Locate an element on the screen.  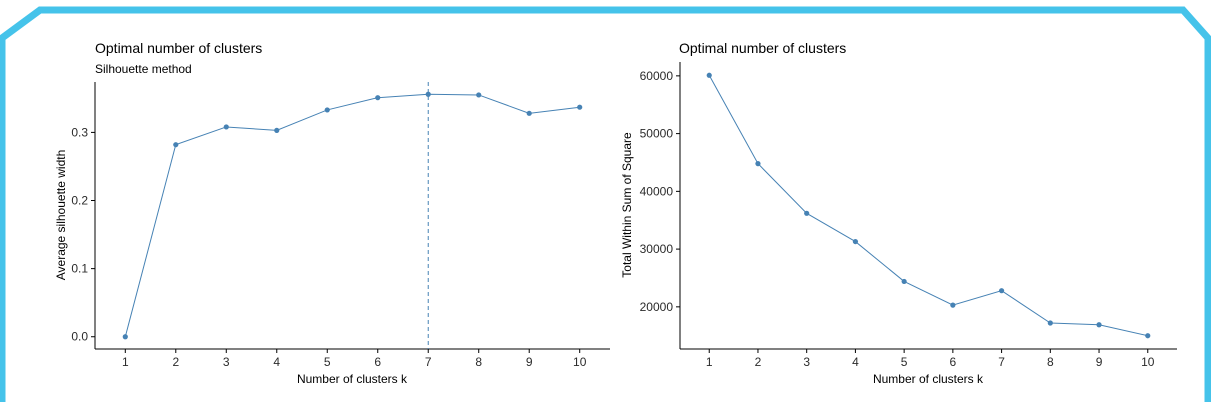
y-tick-label: 0.3 is located at coordinates (79, 132).